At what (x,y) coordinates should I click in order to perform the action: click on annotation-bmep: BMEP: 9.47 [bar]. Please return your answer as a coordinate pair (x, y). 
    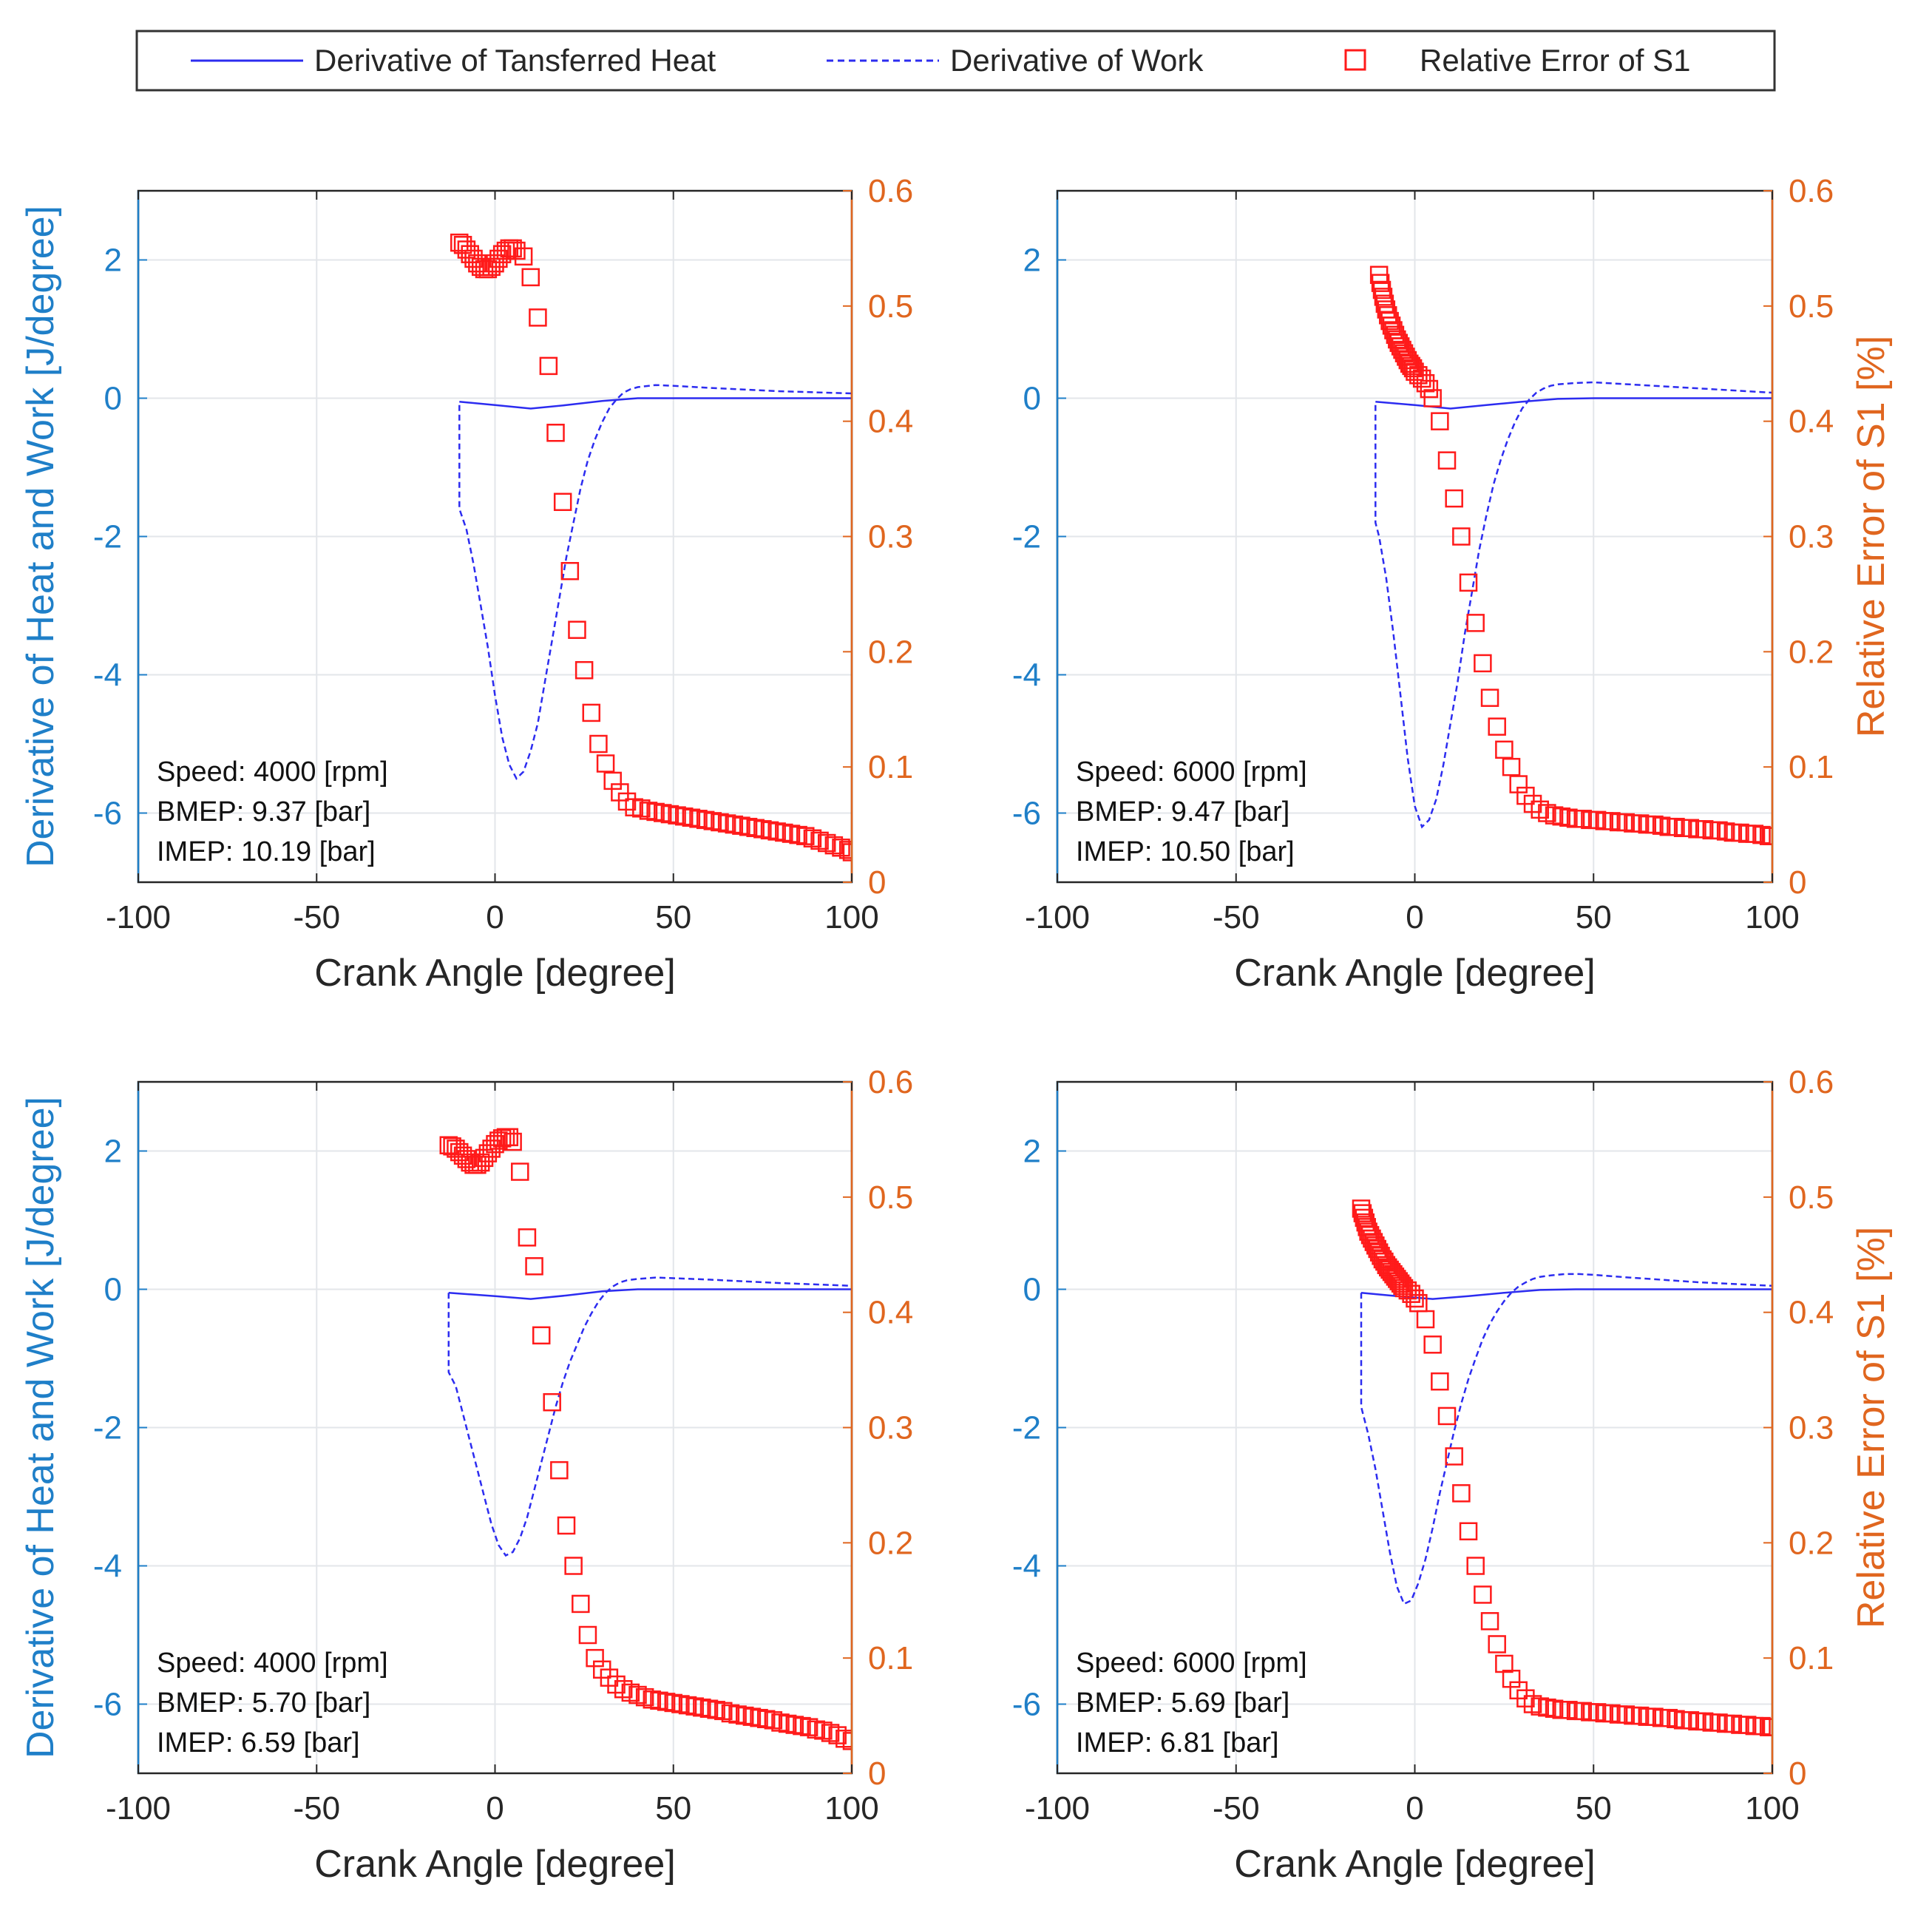
    Looking at the image, I should click on (1182, 811).